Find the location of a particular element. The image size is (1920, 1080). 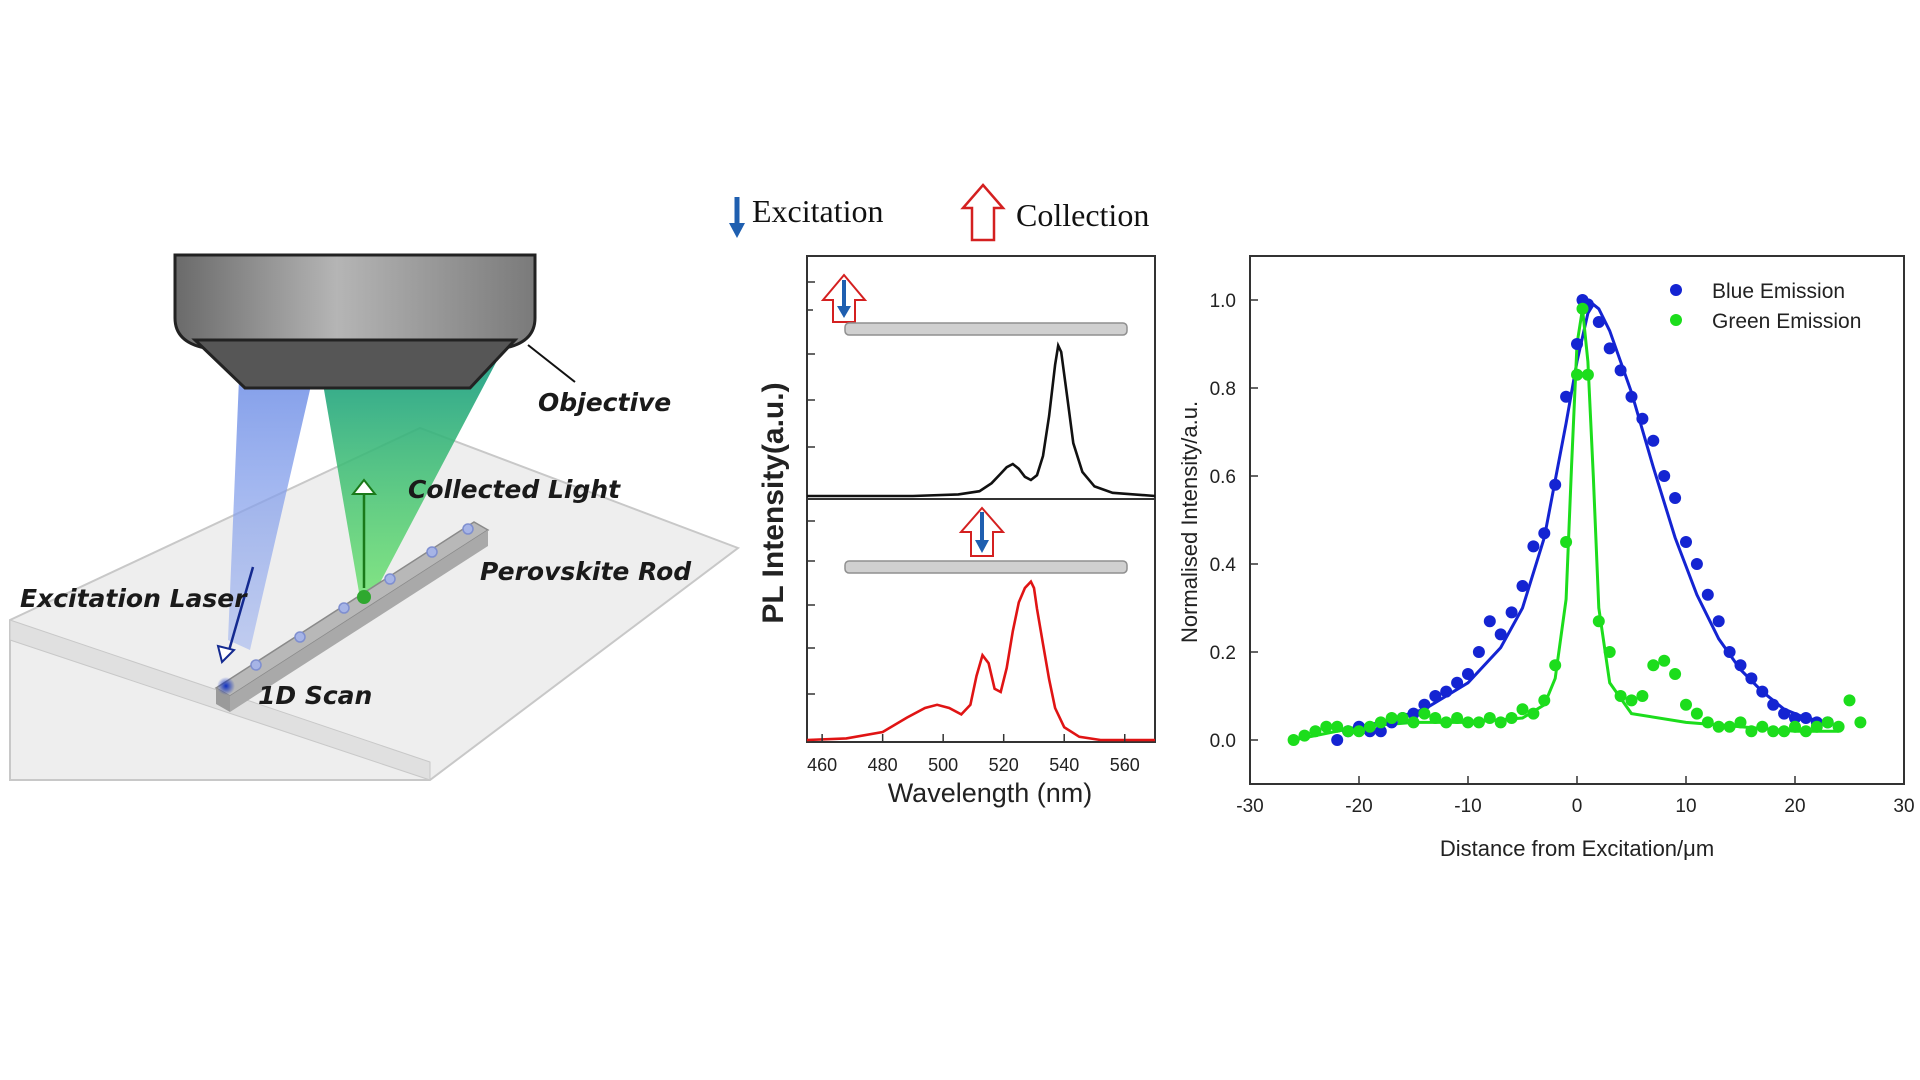

distance-ytick-label: 0.0 is located at coordinates (1223, 741).